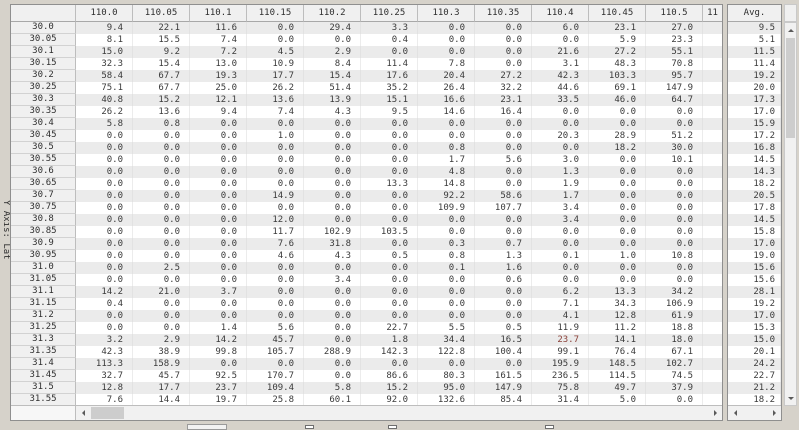 This screenshot has height=430, width=799. Describe the element at coordinates (218, 340) in the screenshot. I see `grid-cell: 14.2` at that location.